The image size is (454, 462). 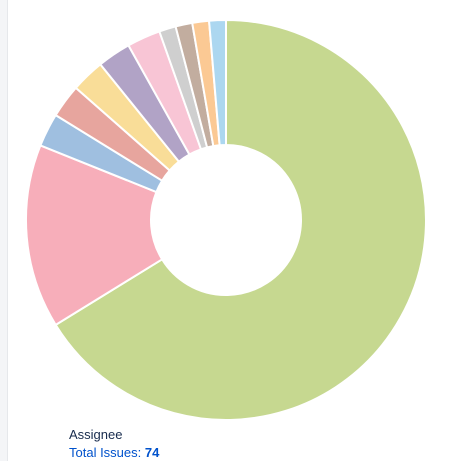 I want to click on chart-footer: Assignee Total Issues: 74, so click(x=114, y=444).